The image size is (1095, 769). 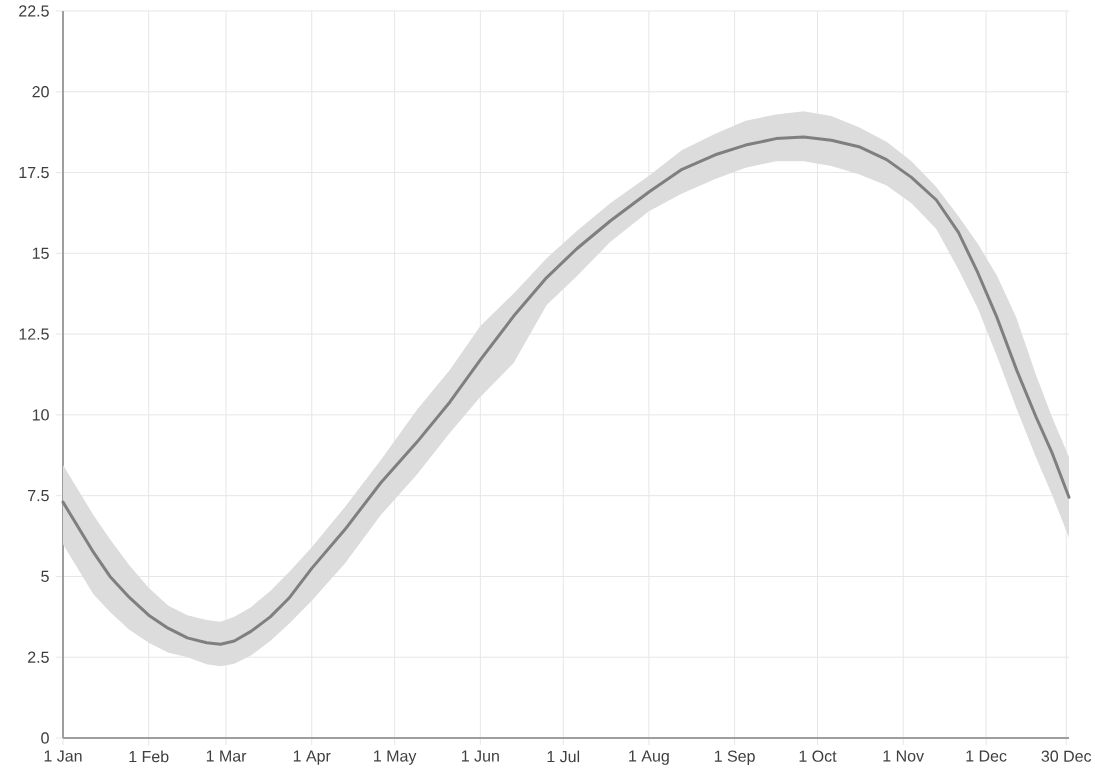 I want to click on x-tick-label: 1 Feb, so click(x=149, y=756).